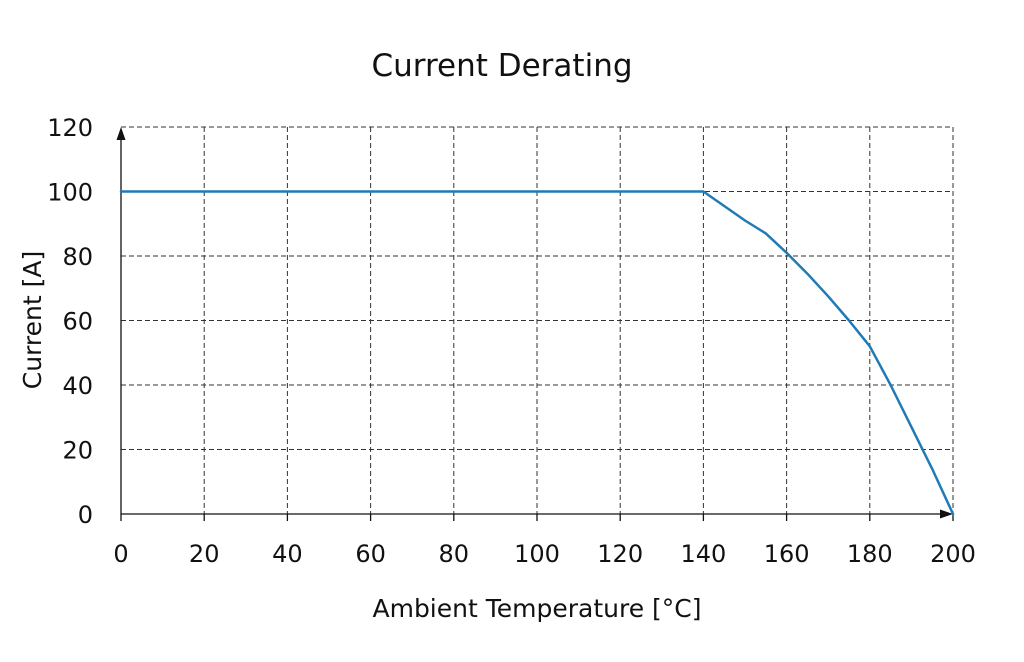 This screenshot has height=662, width=1024. Describe the element at coordinates (32, 320) in the screenshot. I see `y-axis-title: Current [A]` at that location.